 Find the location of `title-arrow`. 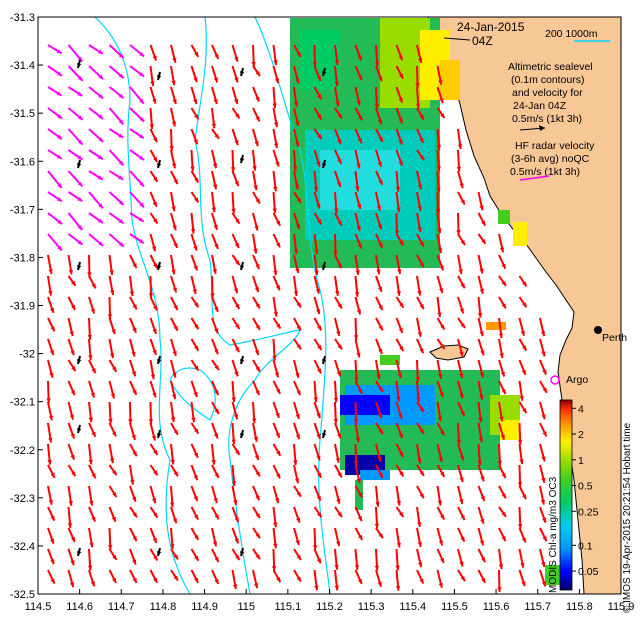

title-arrow is located at coordinates (457, 39).